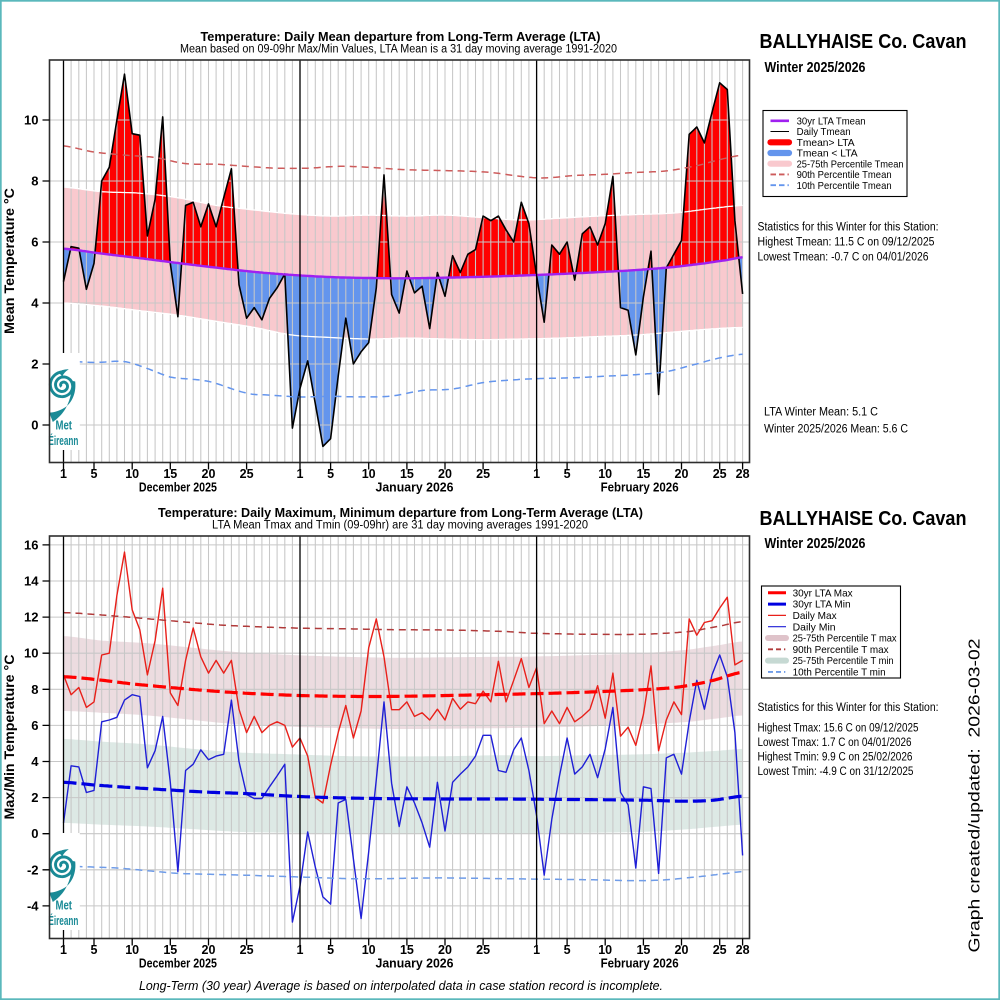 This screenshot has height=1000, width=1000. Describe the element at coordinates (31, 581) in the screenshot. I see `svg-text: 14` at that location.